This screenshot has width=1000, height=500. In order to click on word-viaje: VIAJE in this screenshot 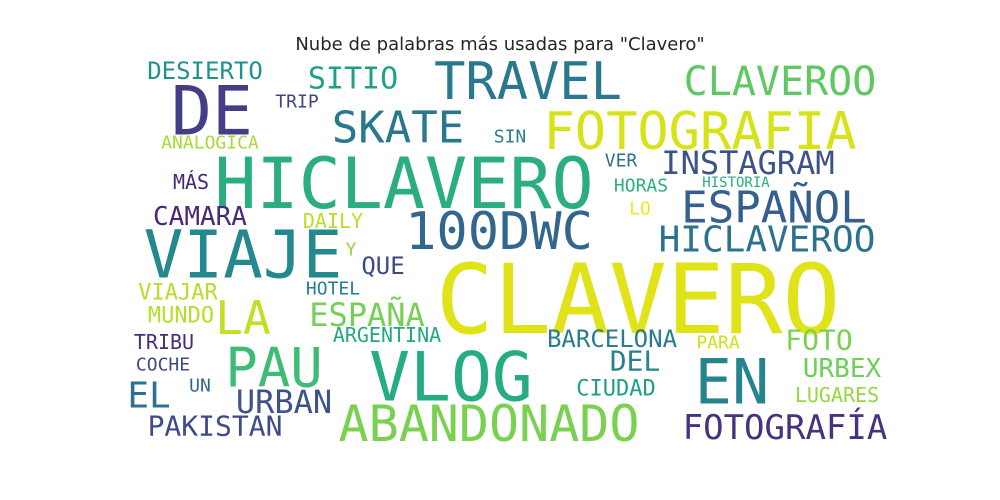, I will do `click(243, 255)`.